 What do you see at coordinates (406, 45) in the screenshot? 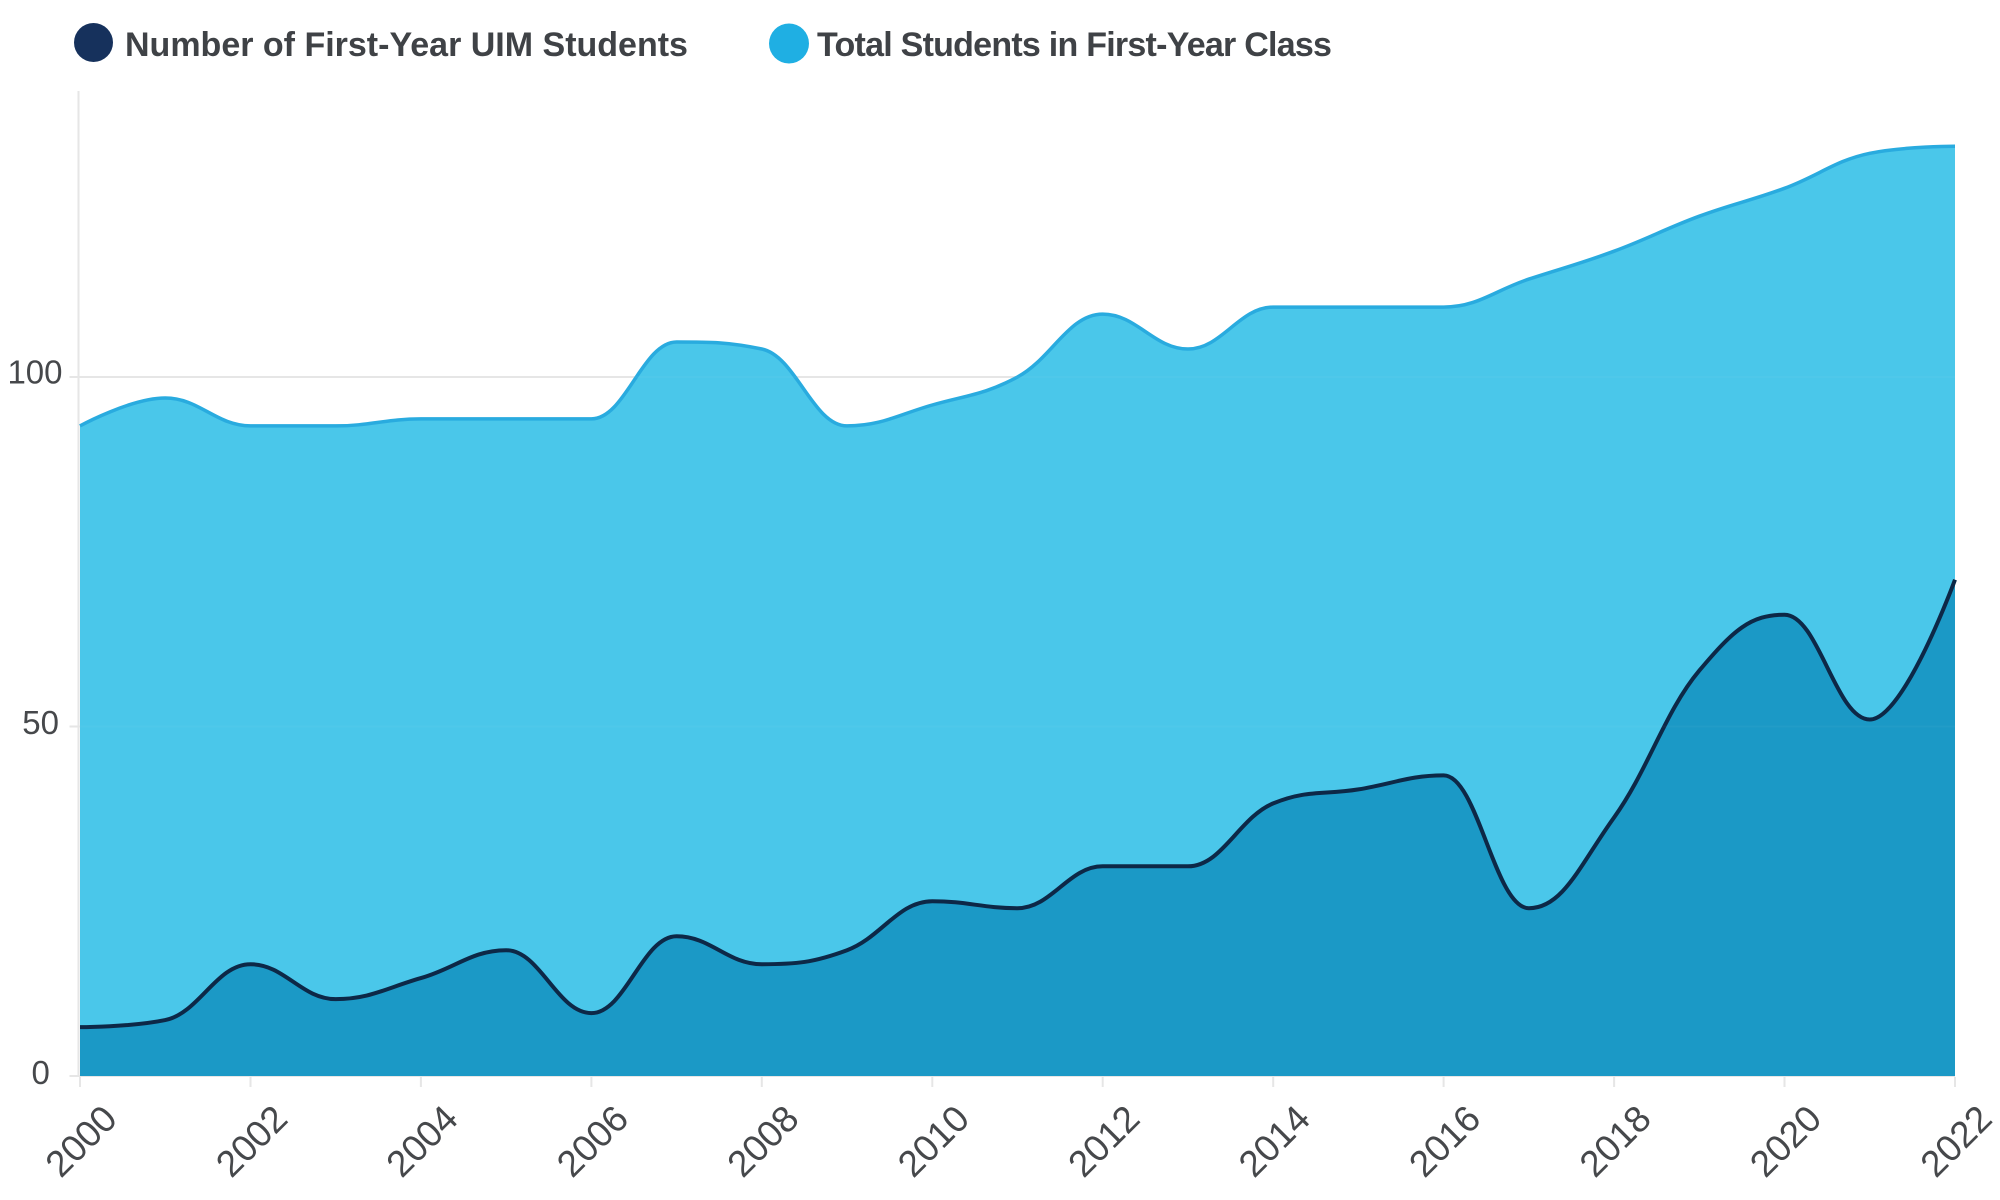
I see `svg-text:Number of First-Year UIM Stude: Number of First-Year UIM Students` at bounding box center [406, 45].